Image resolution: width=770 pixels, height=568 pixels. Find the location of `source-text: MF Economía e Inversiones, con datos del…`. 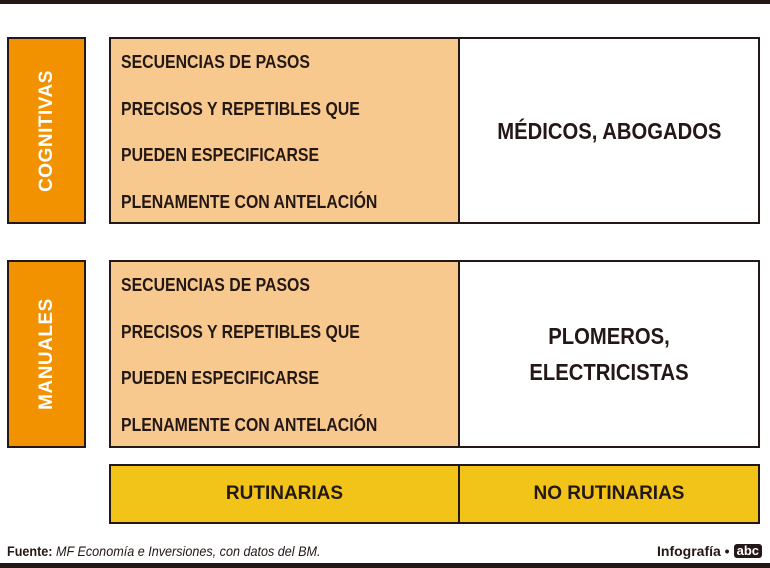

source-text: MF Economía e Inversiones, con datos del… is located at coordinates (188, 551).